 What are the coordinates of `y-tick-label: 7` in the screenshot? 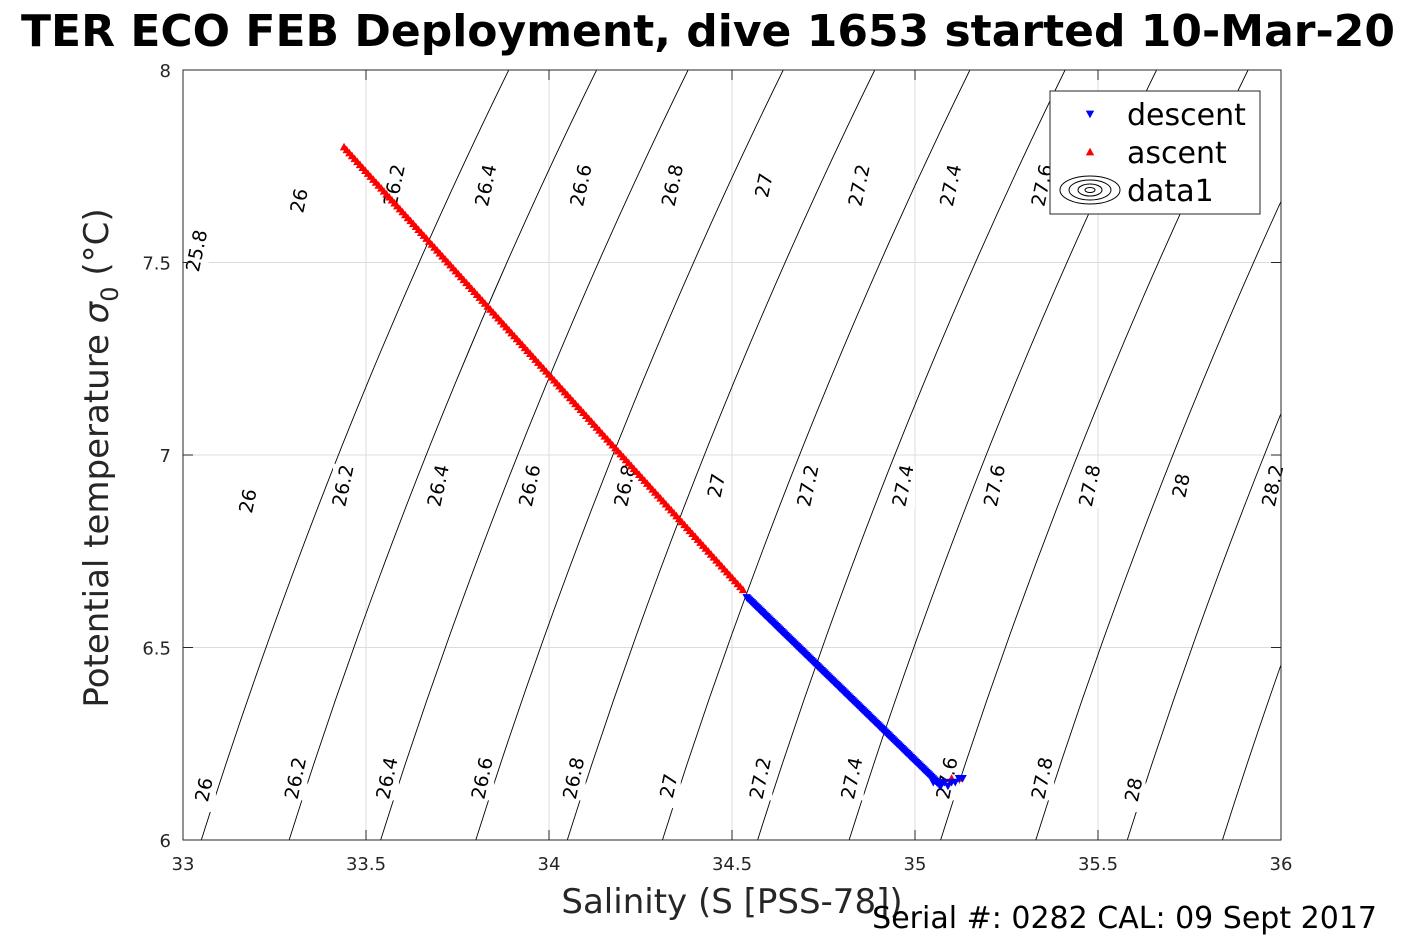 It's located at (165, 456).